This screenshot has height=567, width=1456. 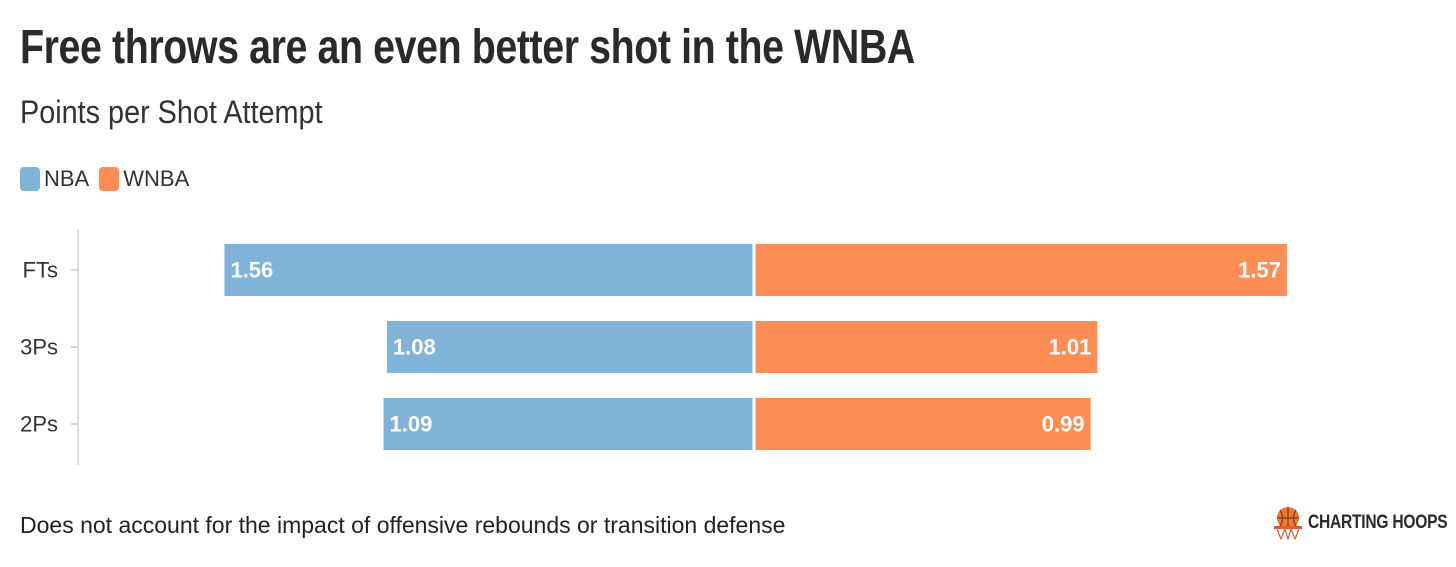 What do you see at coordinates (251, 270) in the screenshot?
I see `data-label-nba: 1.56` at bounding box center [251, 270].